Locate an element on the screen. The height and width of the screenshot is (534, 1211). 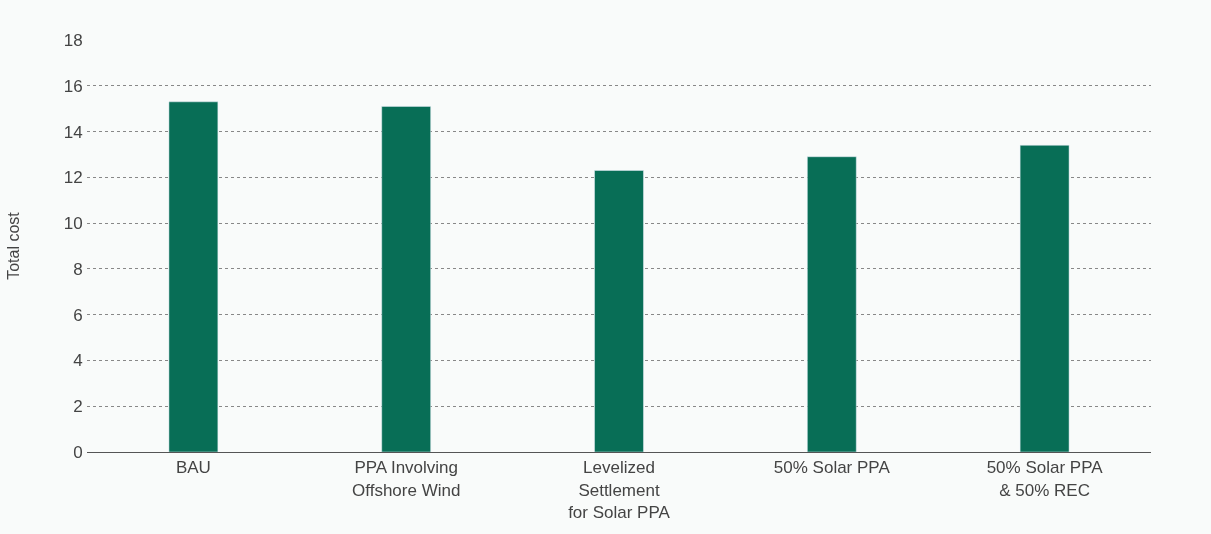
y-tick-label: 10 is located at coordinates (73, 224).